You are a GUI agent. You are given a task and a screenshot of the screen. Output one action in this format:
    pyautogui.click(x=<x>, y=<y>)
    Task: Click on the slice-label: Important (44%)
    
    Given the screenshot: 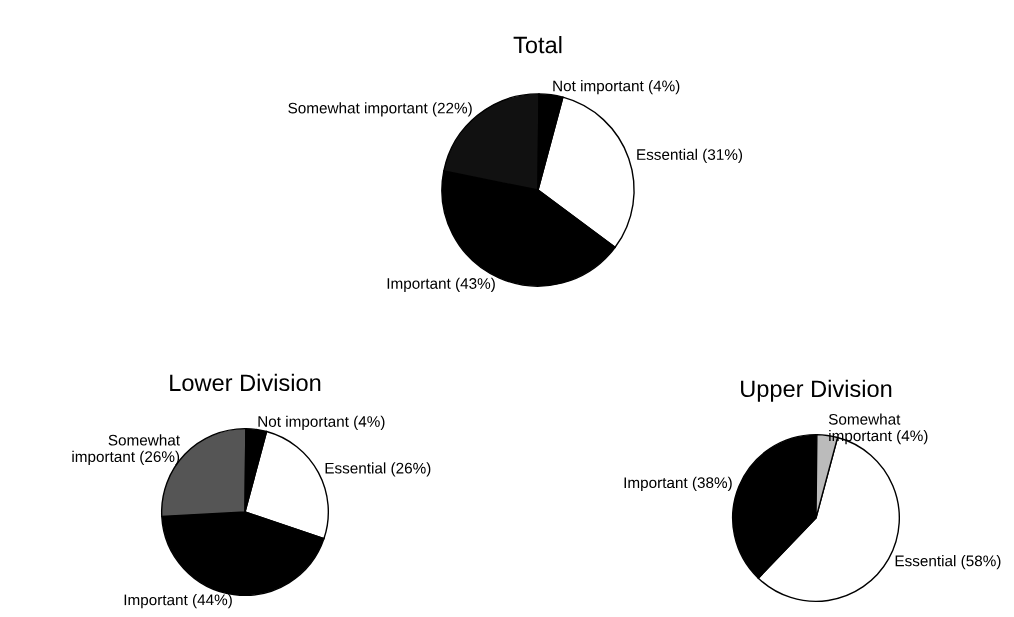 What is the action you would take?
    pyautogui.click(x=178, y=601)
    